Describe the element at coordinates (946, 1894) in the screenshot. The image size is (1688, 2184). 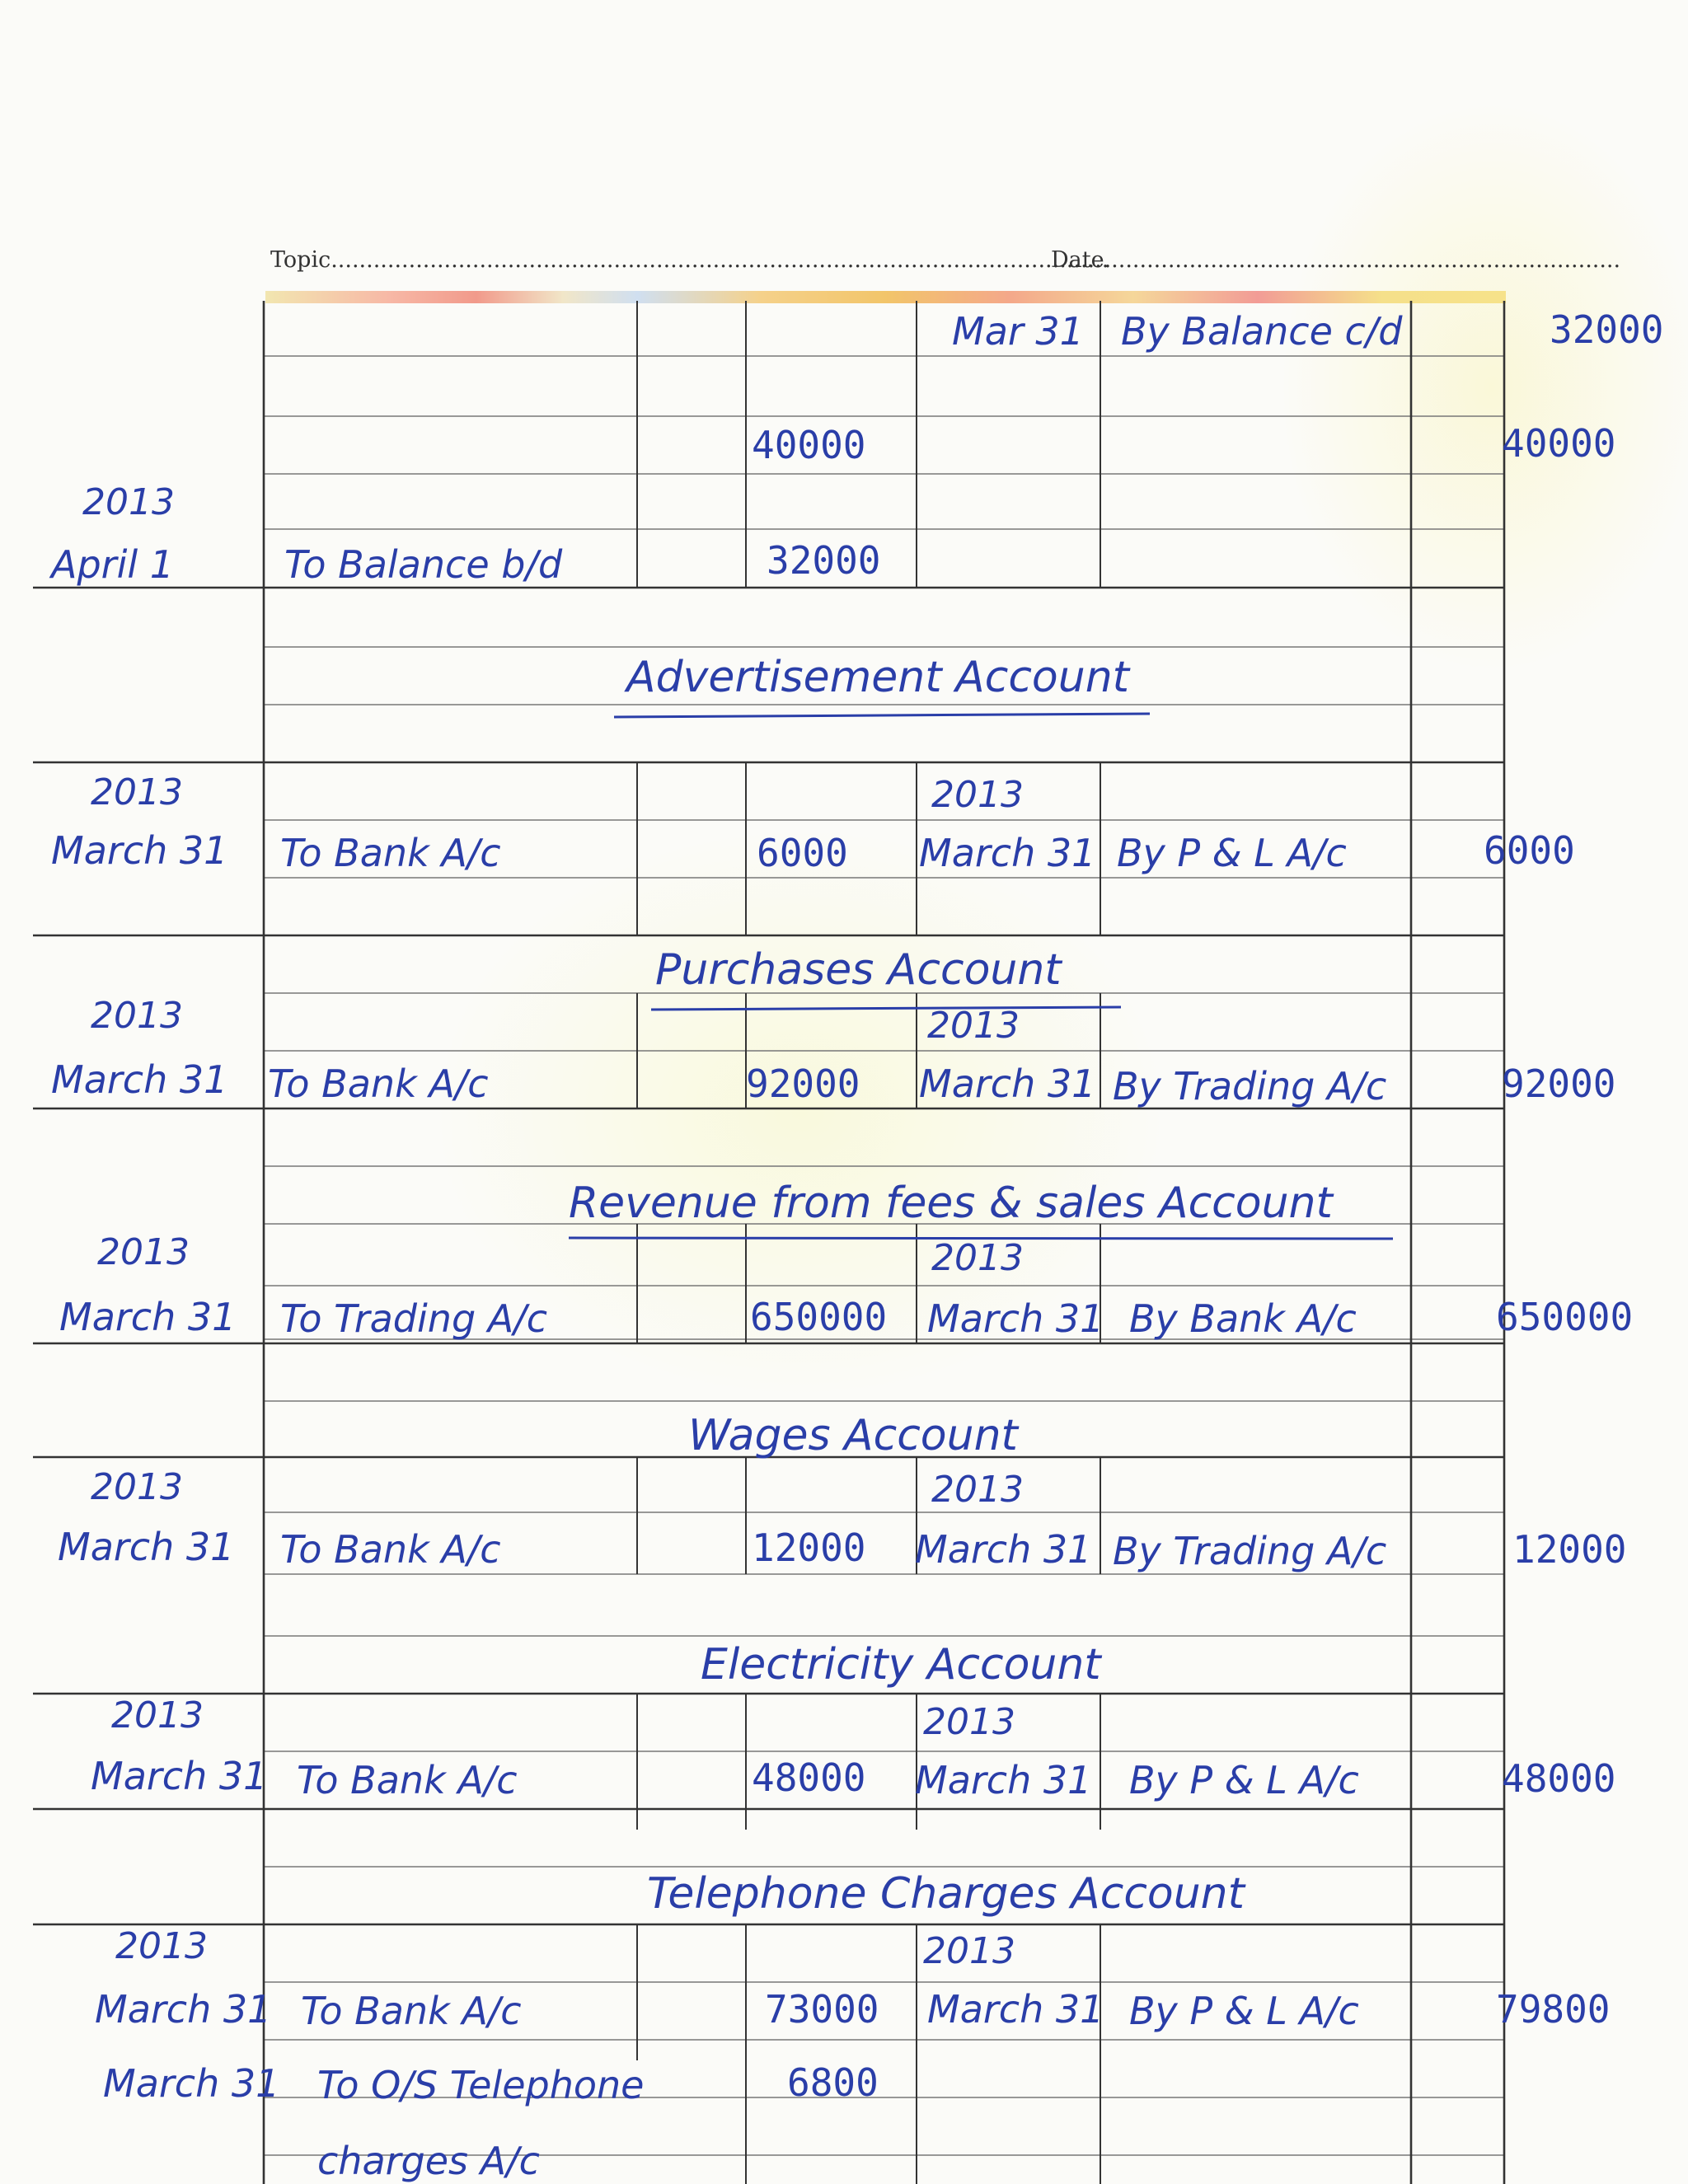
I see `account-title: Telephone Charges Account` at that location.